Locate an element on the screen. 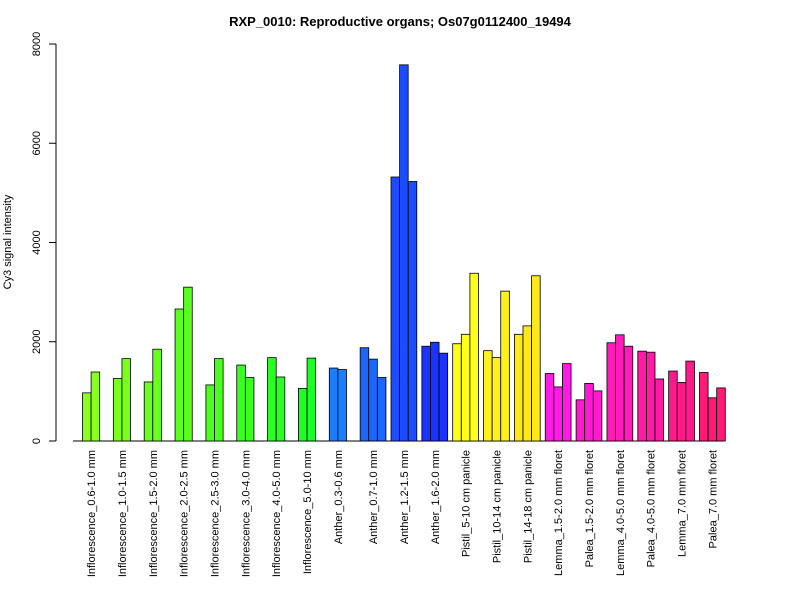  category-label: Palea_7.0 mm floret is located at coordinates (713, 499).